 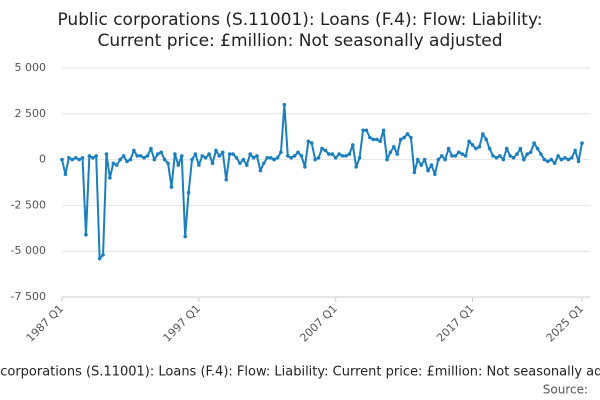 I want to click on x-tick-label: 2025 Q1, so click(x=565, y=323).